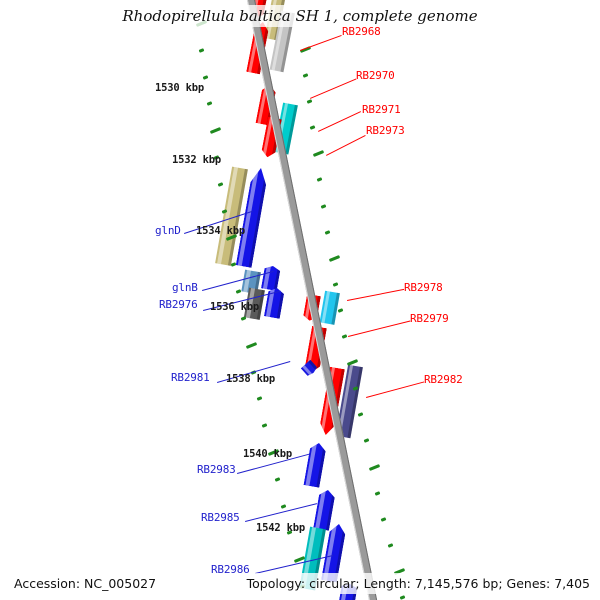  I want to click on accession-label: Accession: NC_005027, so click(85, 583).